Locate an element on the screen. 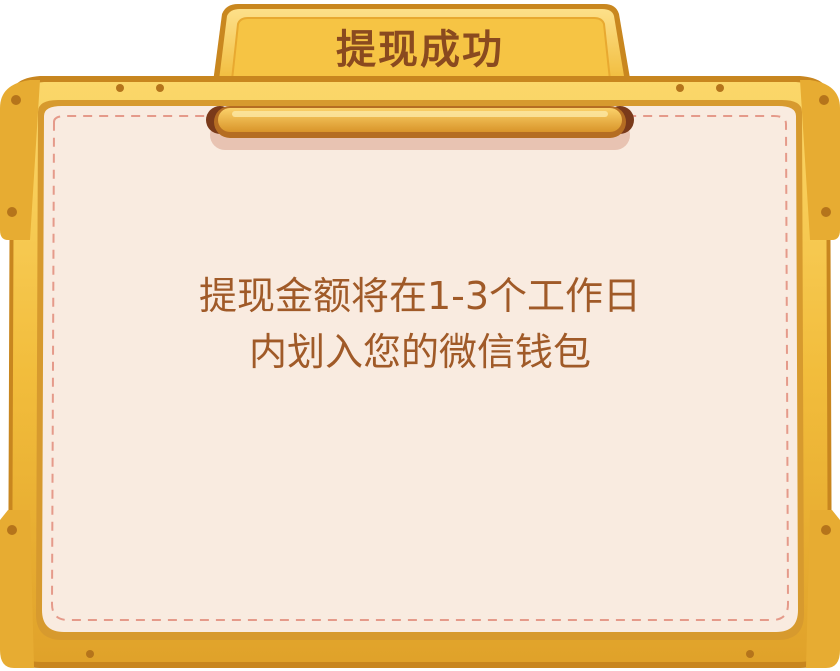 The height and width of the screenshot is (671, 840). handle-icon is located at coordinates (420, 128).